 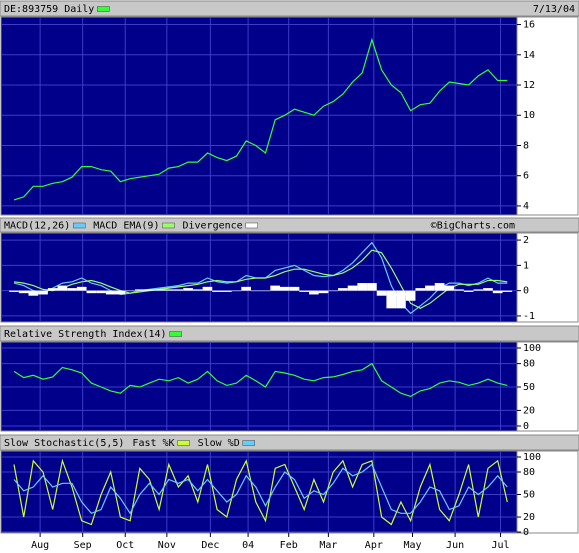 I want to click on x-tick-label: Jun, so click(x=455, y=545).